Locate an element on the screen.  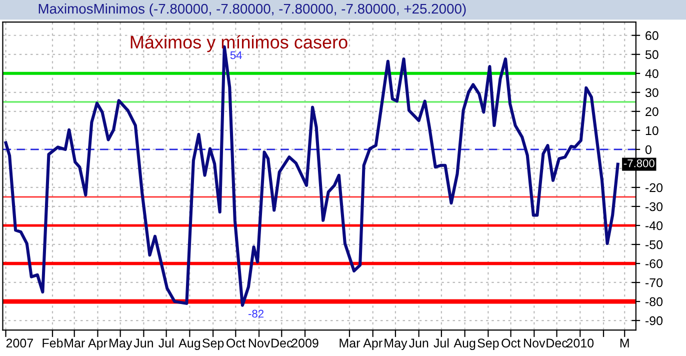
x-tick-label: 2009 is located at coordinates (305, 343).